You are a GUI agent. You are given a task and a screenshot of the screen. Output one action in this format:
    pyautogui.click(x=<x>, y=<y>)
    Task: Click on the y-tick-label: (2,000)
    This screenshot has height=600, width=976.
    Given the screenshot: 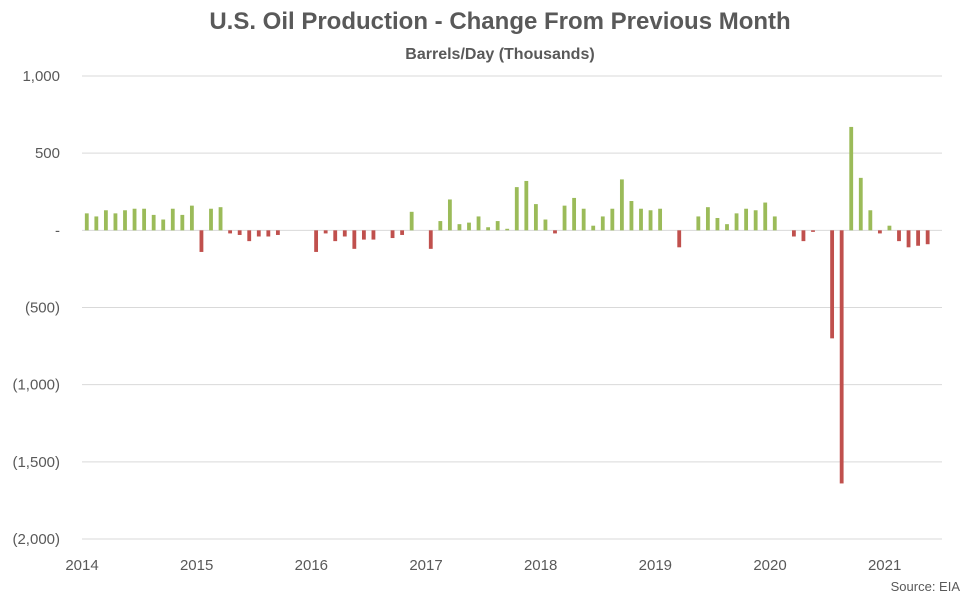 What is the action you would take?
    pyautogui.click(x=36, y=539)
    